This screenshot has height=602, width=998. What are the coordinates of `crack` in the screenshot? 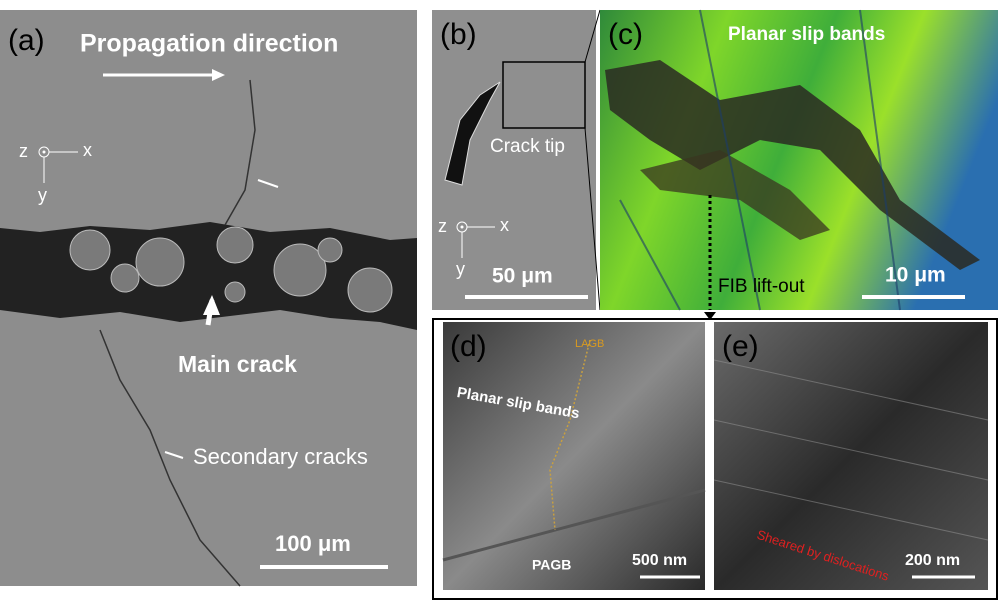 It's located at (472, 133).